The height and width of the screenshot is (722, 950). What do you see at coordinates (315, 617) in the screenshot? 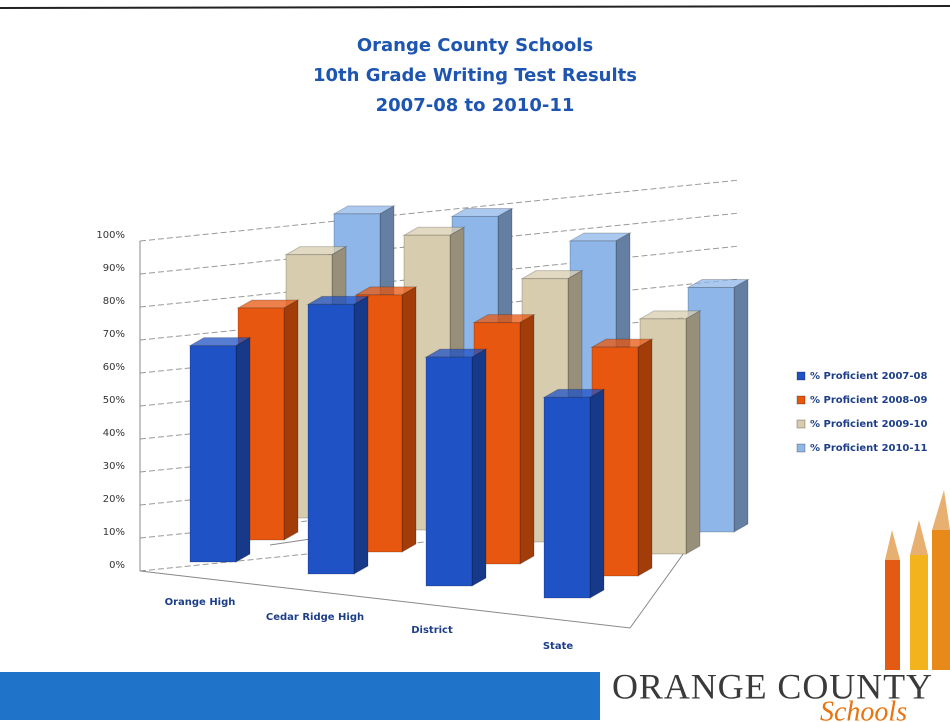
I see `x-tick-label: Cedar Ridge High` at bounding box center [315, 617].